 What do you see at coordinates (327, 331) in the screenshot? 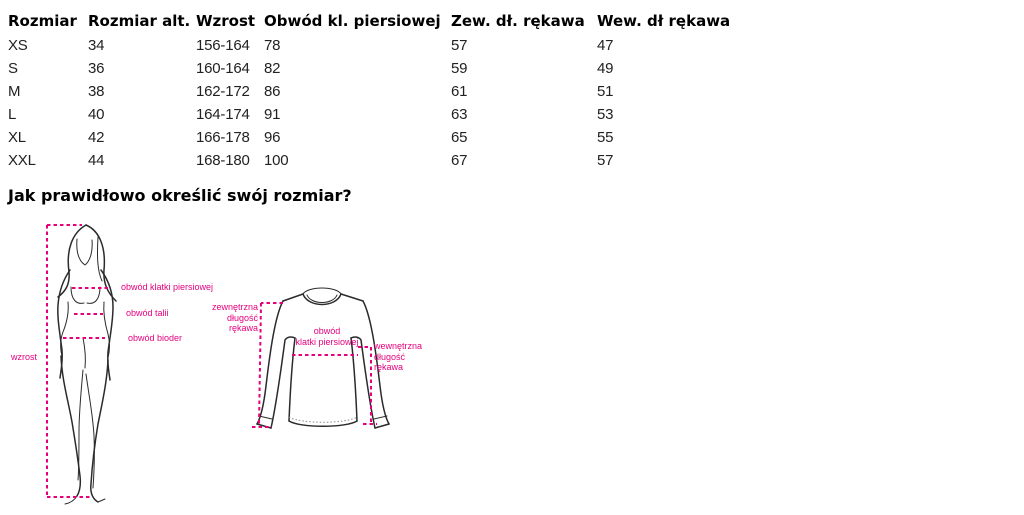
I see `shirt-chest-label-line: obwód` at bounding box center [327, 331].